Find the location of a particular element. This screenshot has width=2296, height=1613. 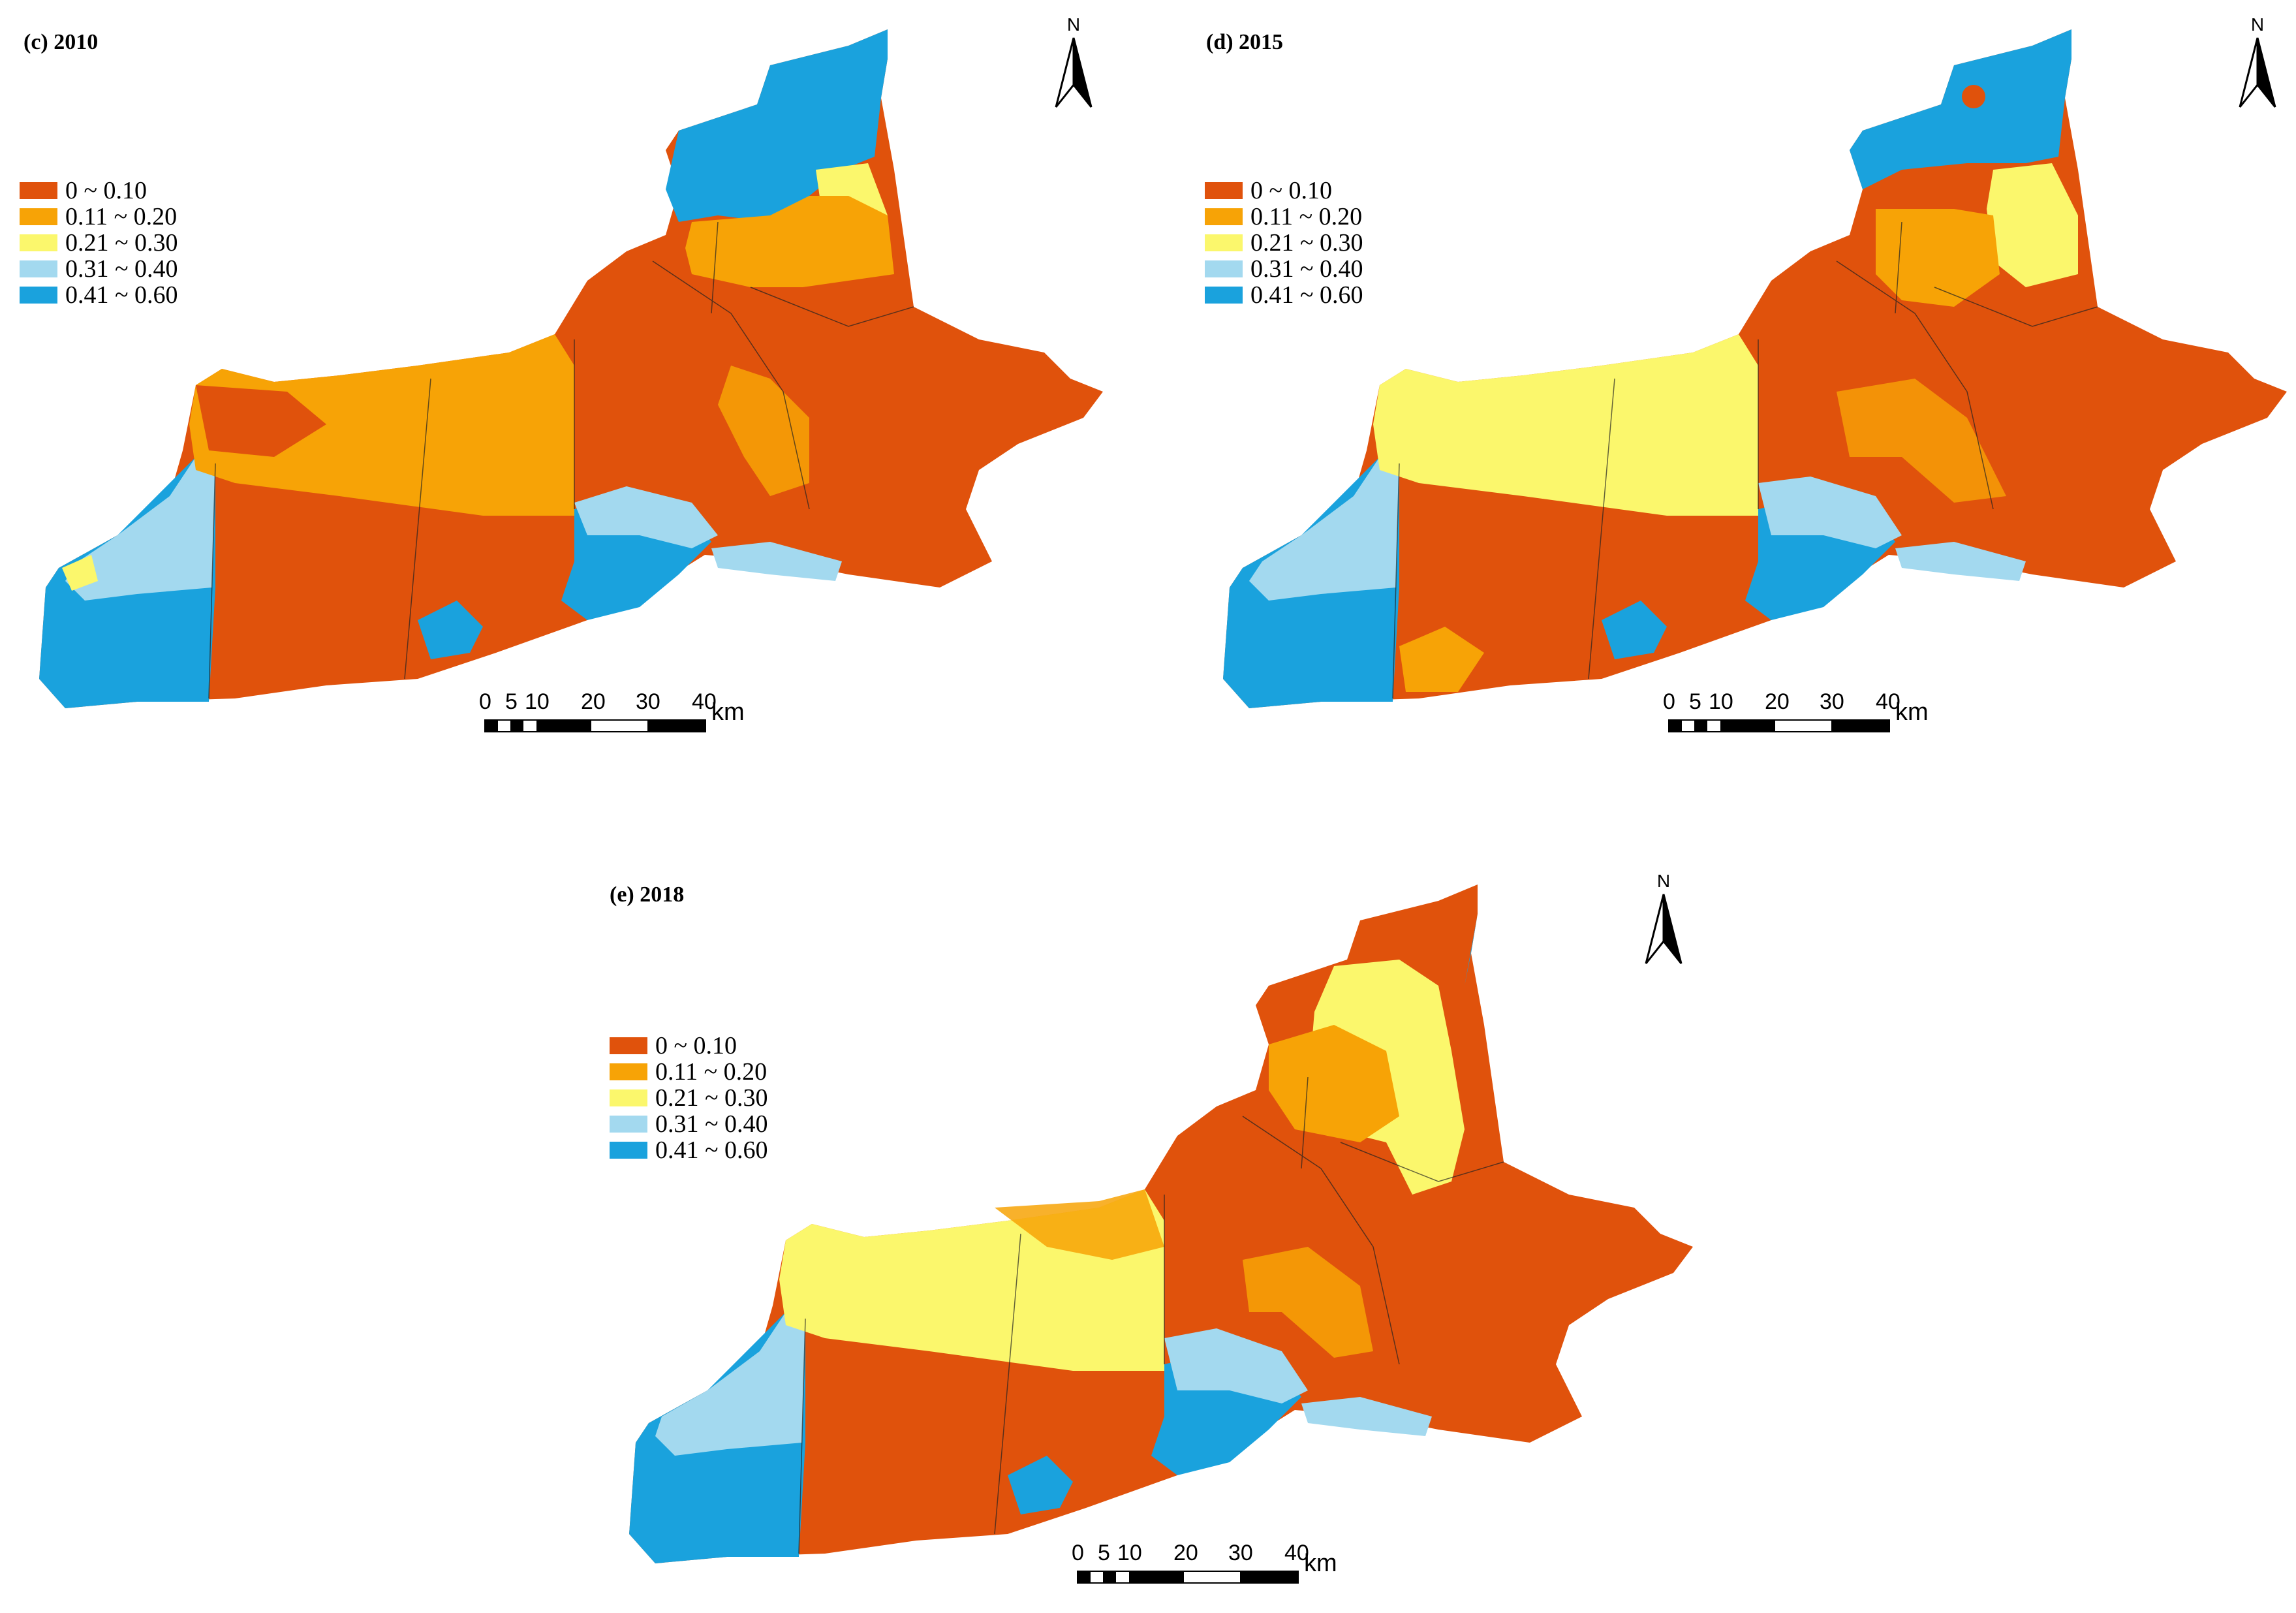

panel-title: (d) 2015 is located at coordinates (1245, 42).